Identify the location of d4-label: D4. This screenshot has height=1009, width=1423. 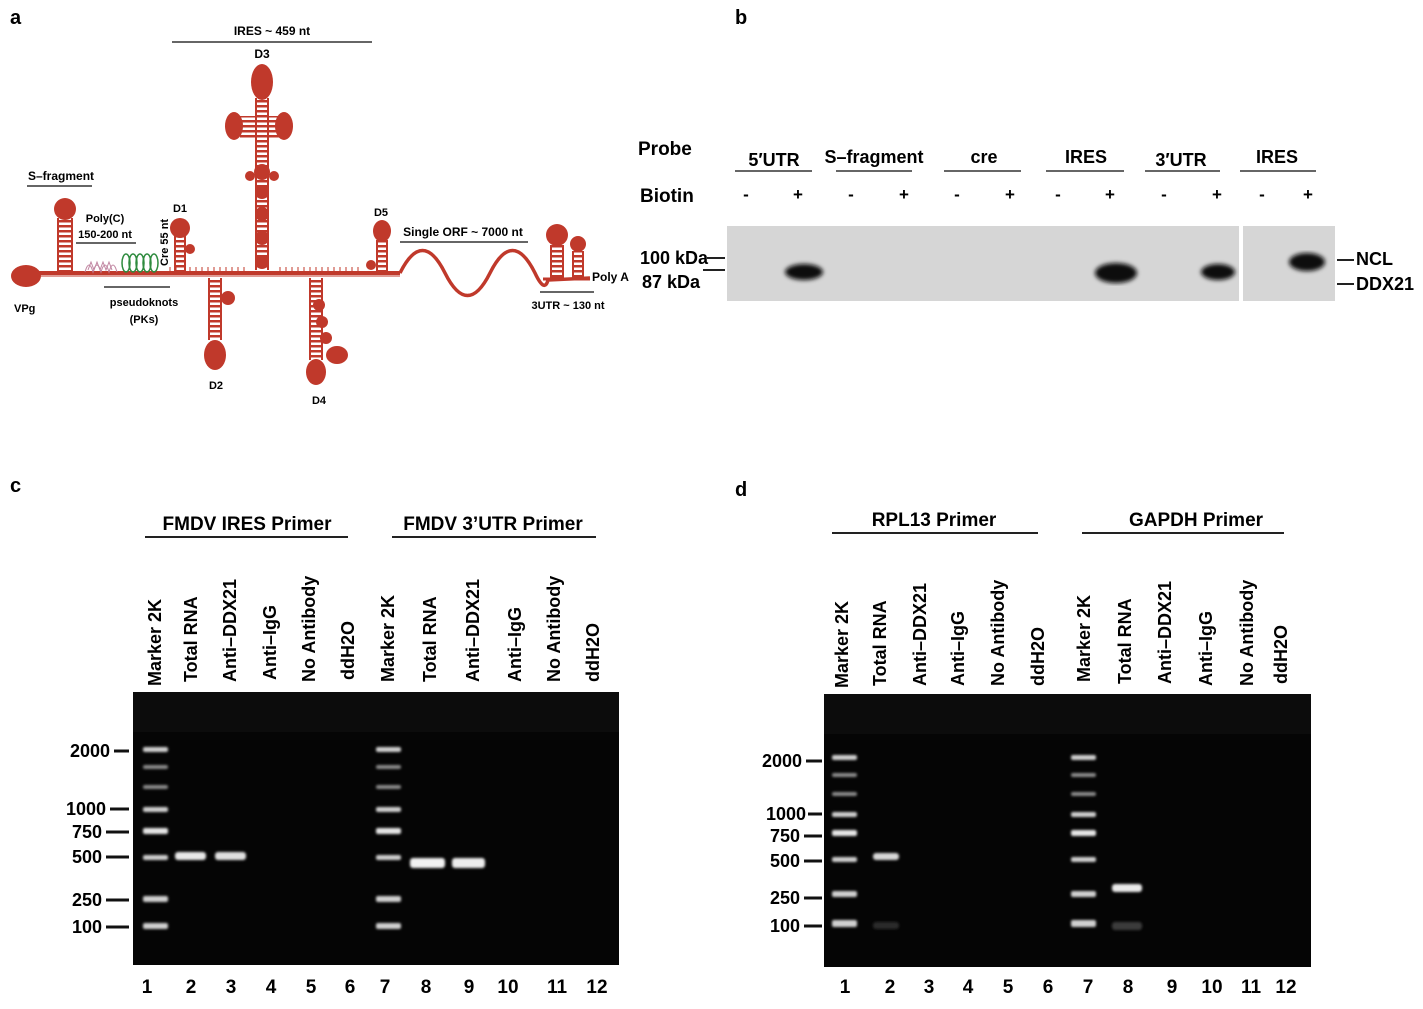
(319, 401).